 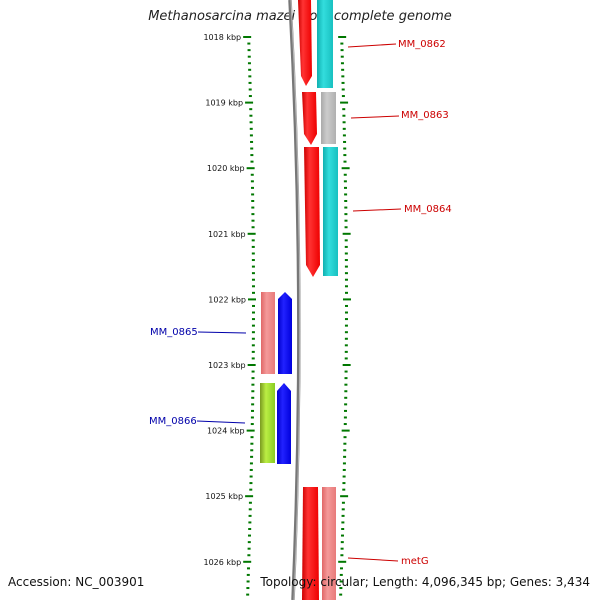 What do you see at coordinates (428, 209) in the screenshot?
I see `gene-label-mm0864: MM_0864` at bounding box center [428, 209].